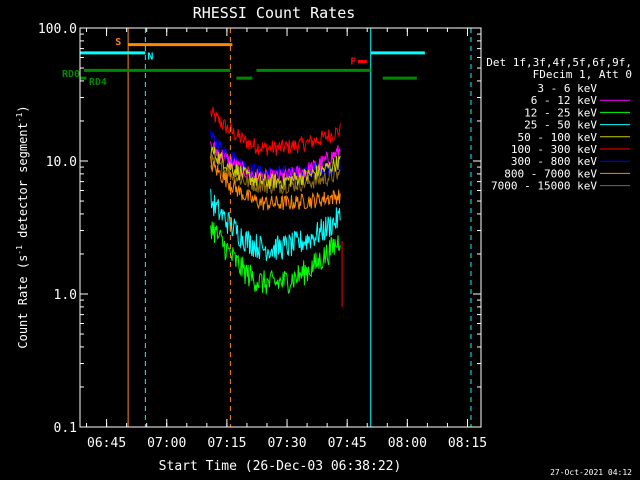 The width and height of the screenshot is (640, 480). I want to click on legend-label-12-25-kev: 12 - 25 keV, so click(560, 112).